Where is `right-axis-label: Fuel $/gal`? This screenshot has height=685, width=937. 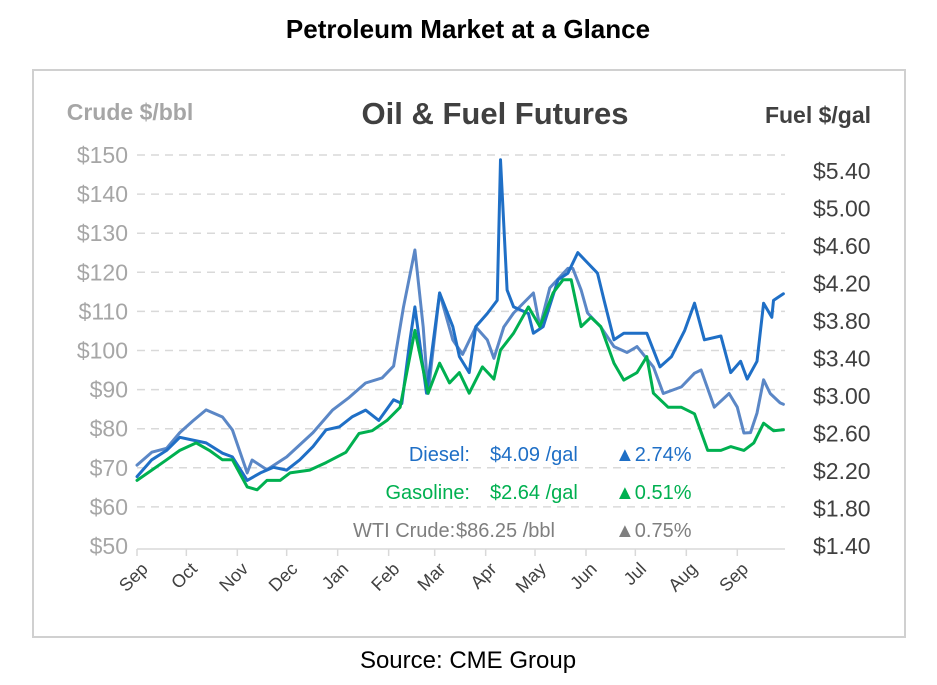 right-axis-label: Fuel $/gal is located at coordinates (818, 115).